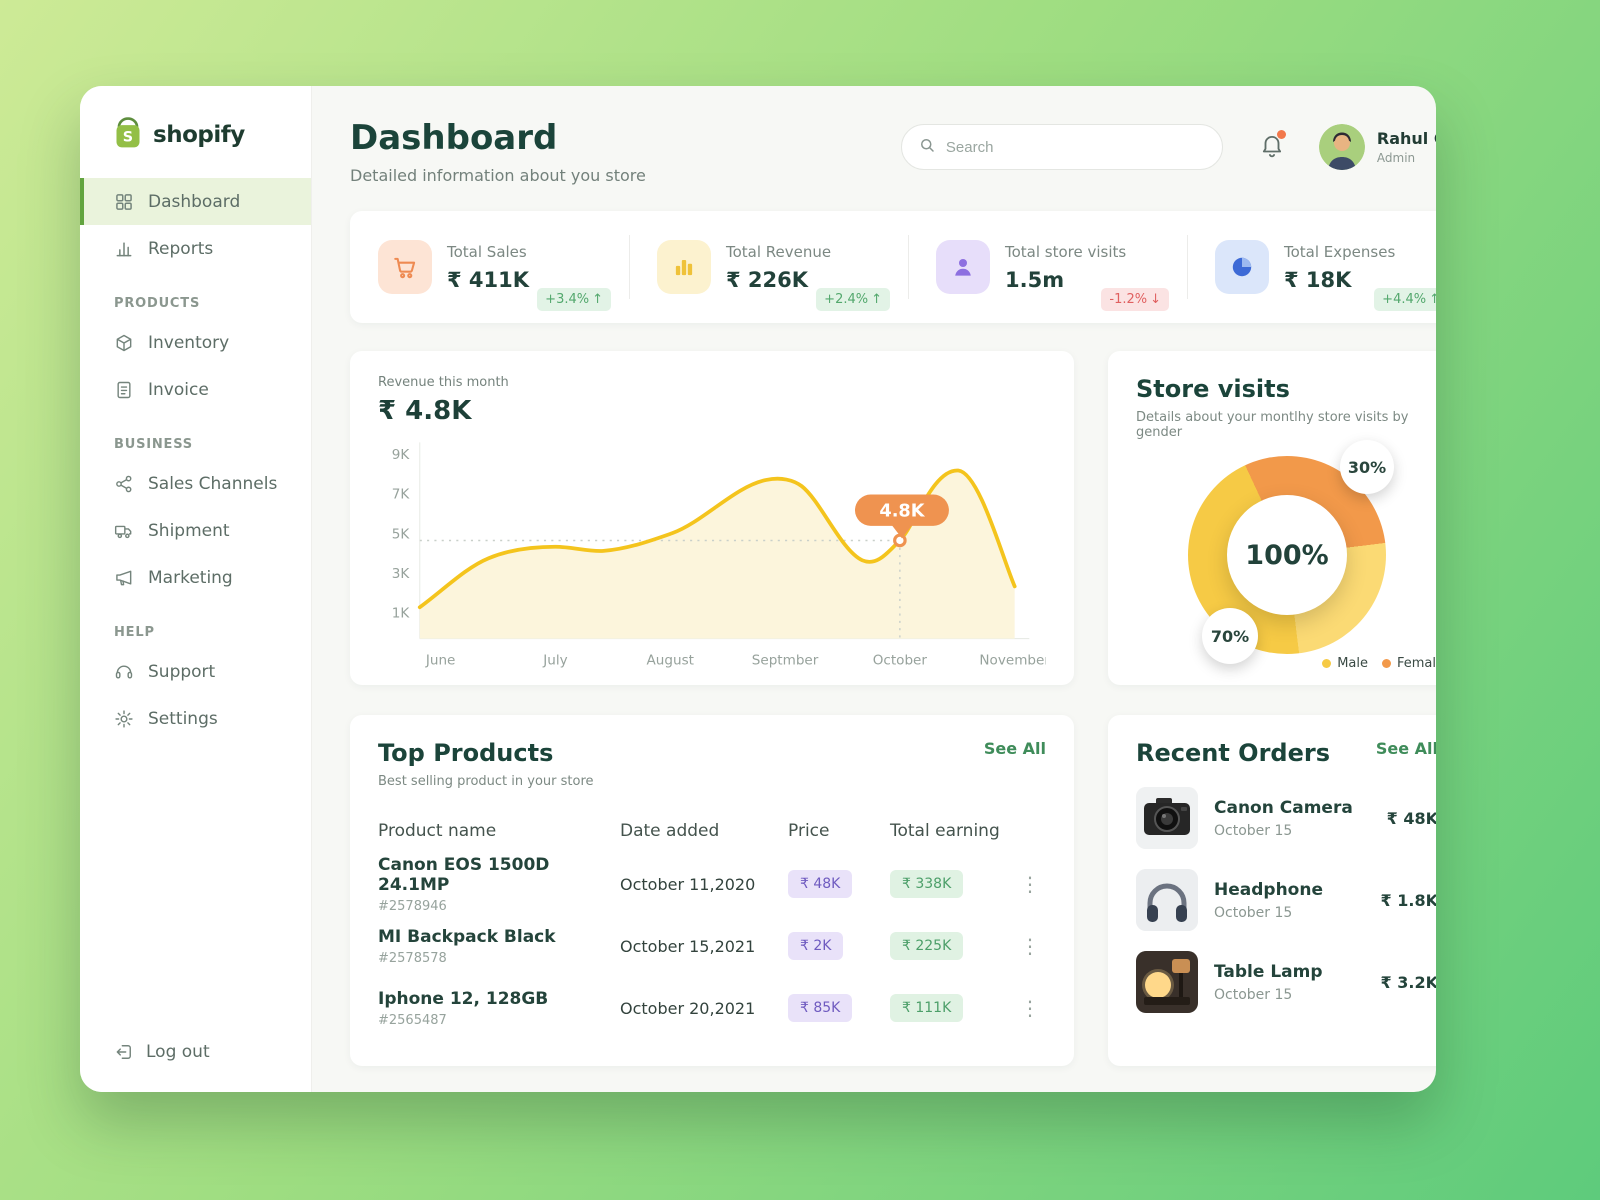 The height and width of the screenshot is (1200, 1600). I want to click on svg-text: 4.8K, so click(902, 511).